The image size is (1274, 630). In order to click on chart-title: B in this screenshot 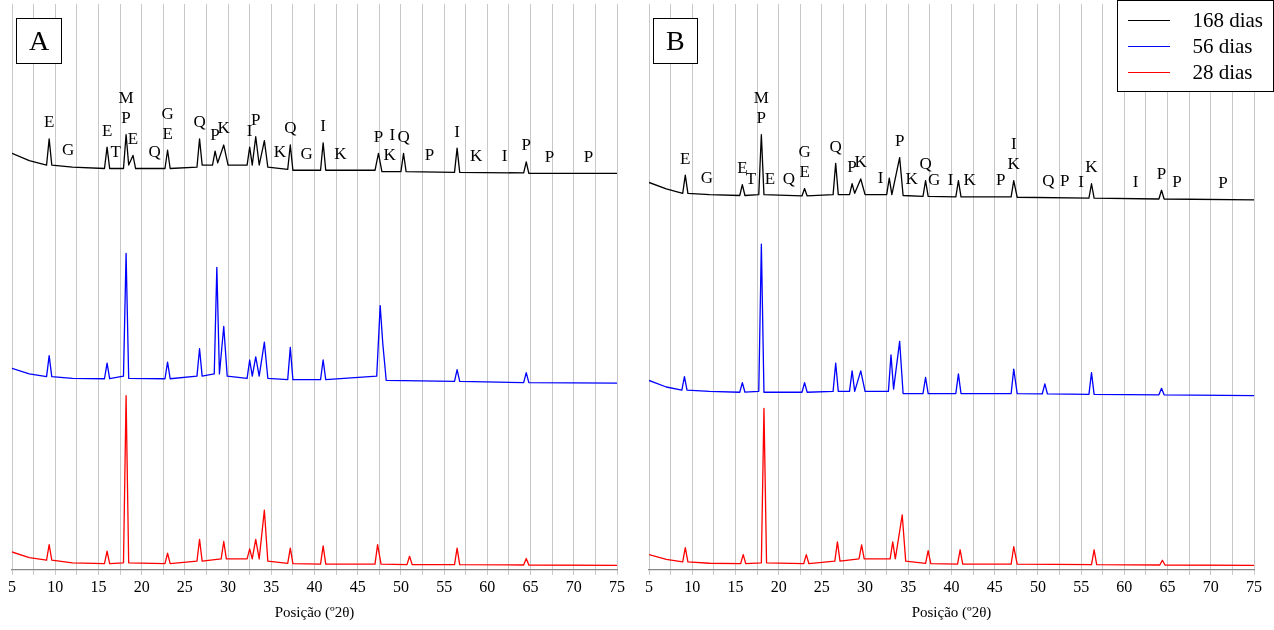, I will do `click(675, 41)`.